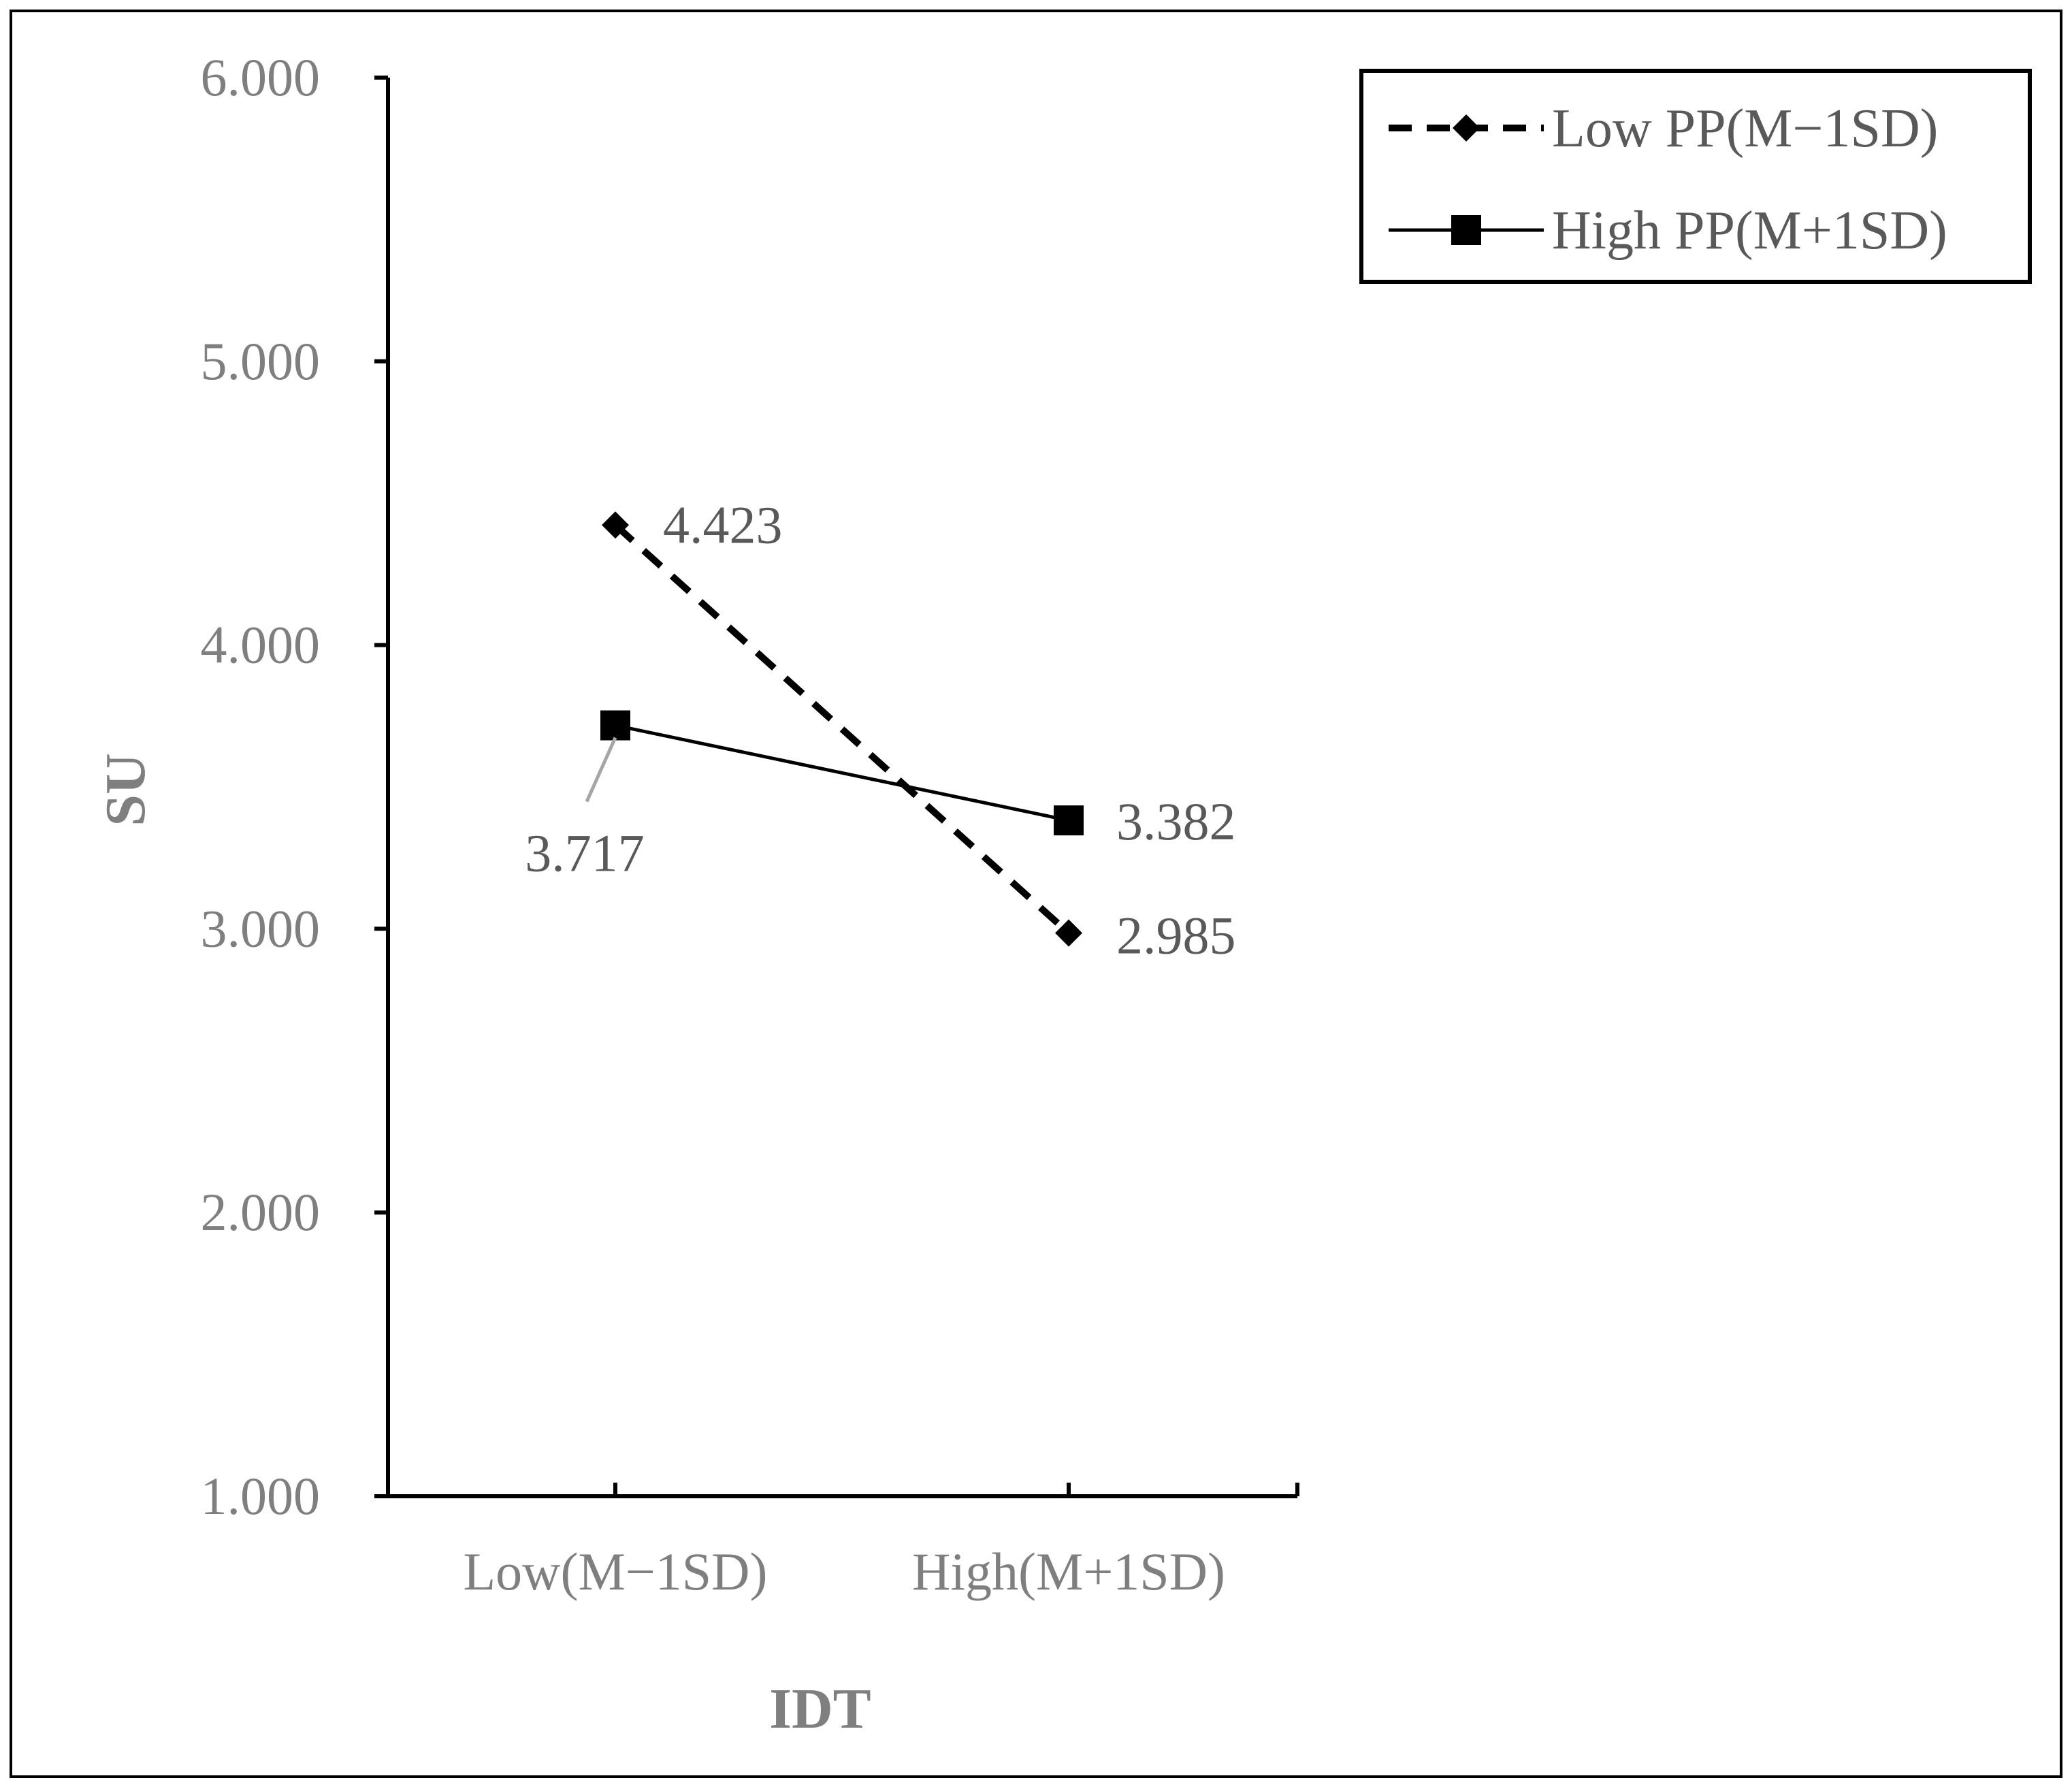 The height and width of the screenshot is (1791, 2072). What do you see at coordinates (820, 1709) in the screenshot?
I see `x-axis-title: IDT` at bounding box center [820, 1709].